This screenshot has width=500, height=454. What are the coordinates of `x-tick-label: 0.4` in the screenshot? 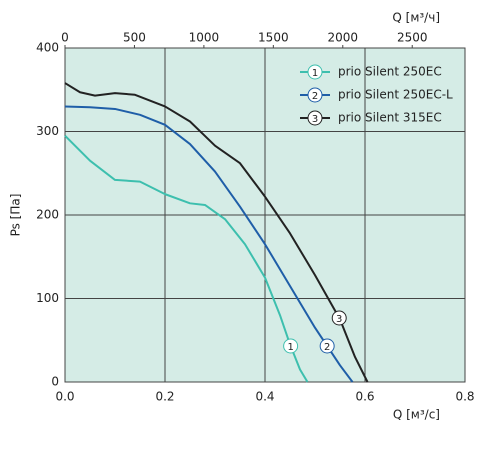 It's located at (264, 397).